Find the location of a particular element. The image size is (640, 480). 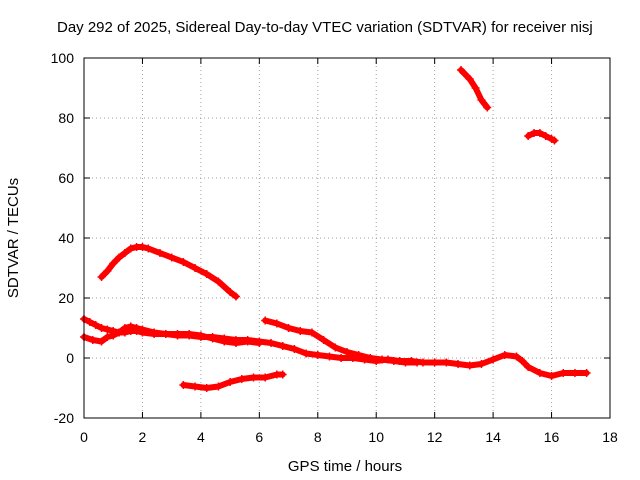

y-tick-label: 20 is located at coordinates (66, 298).